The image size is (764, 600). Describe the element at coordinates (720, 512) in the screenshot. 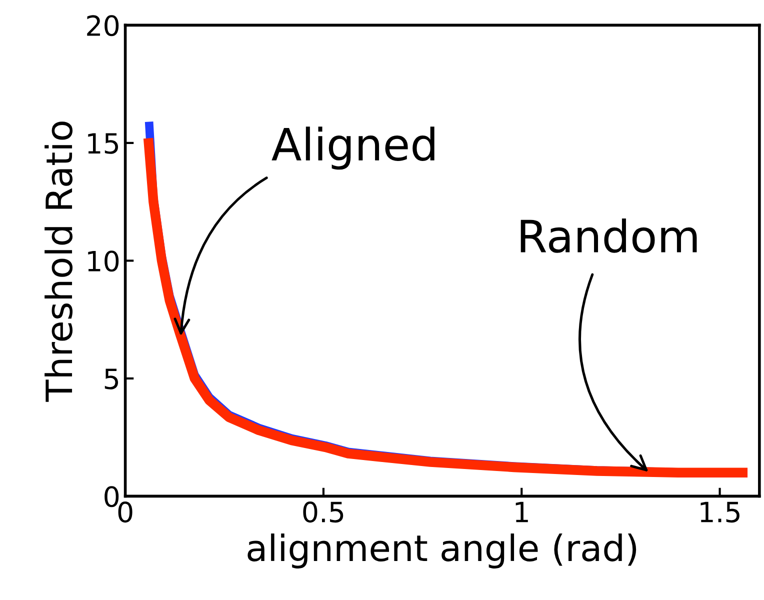

I see `x-tick-label: 1.5` at that location.